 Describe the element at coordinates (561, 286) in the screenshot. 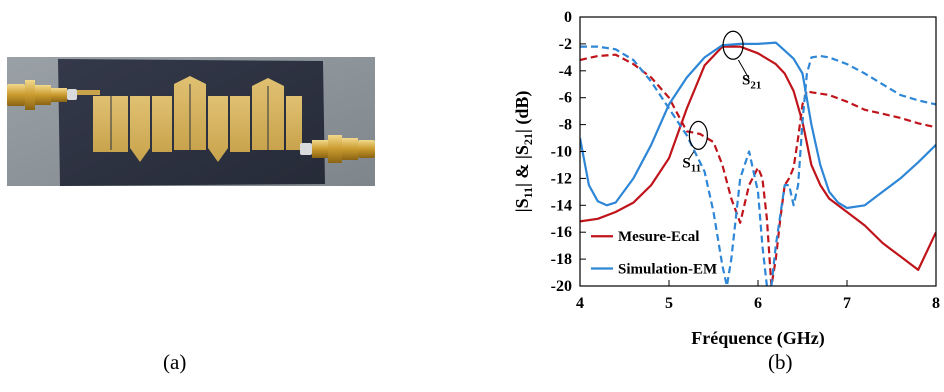

I see `y-tick-label: -20` at that location.